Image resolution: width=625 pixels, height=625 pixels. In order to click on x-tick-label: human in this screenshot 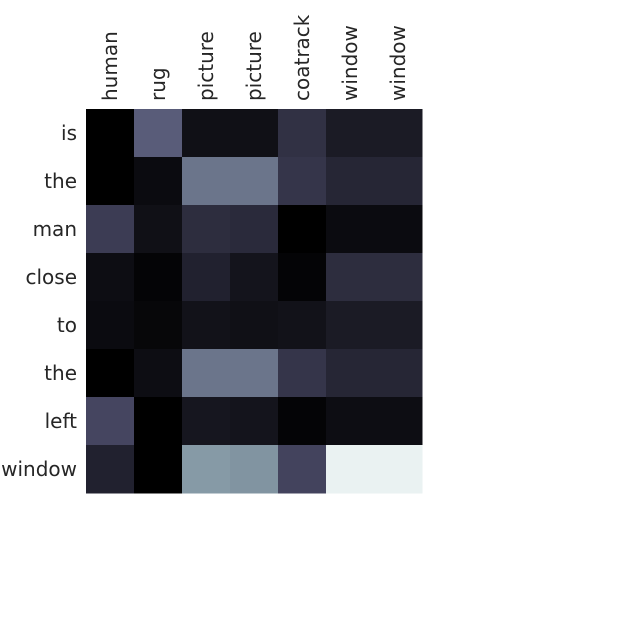, I will do `click(110, 66)`.